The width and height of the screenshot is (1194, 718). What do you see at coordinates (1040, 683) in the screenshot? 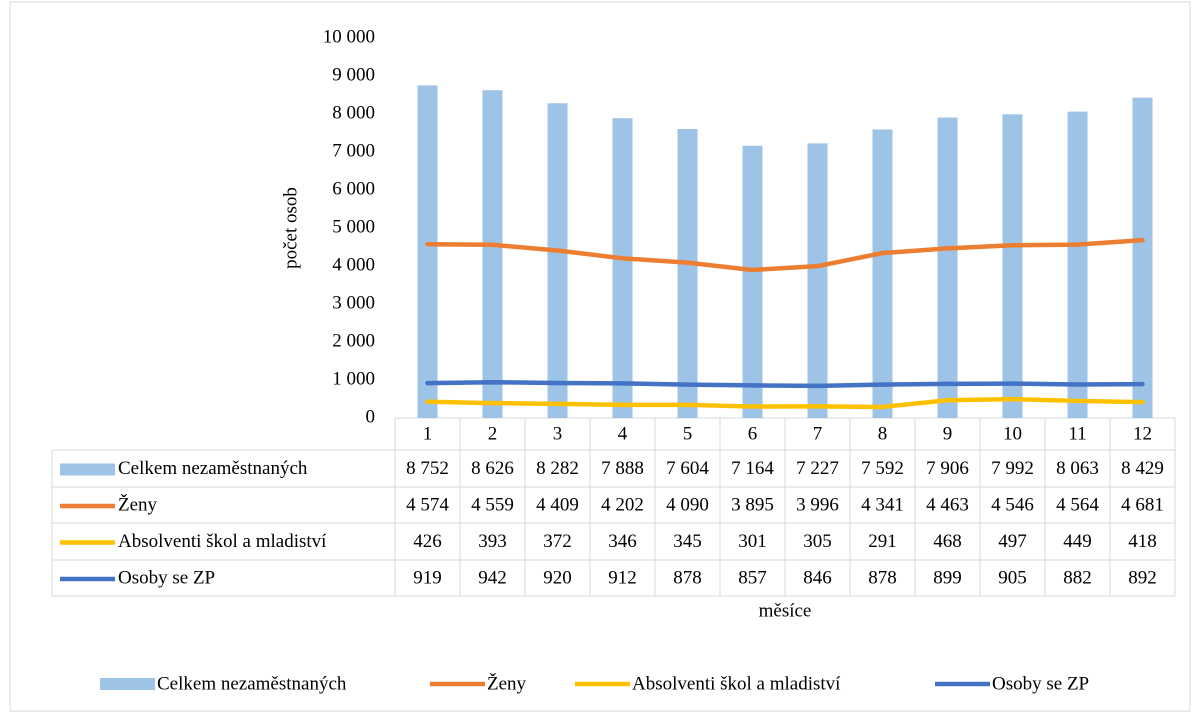
I see `legend-label: Osoby se ZP` at bounding box center [1040, 683].